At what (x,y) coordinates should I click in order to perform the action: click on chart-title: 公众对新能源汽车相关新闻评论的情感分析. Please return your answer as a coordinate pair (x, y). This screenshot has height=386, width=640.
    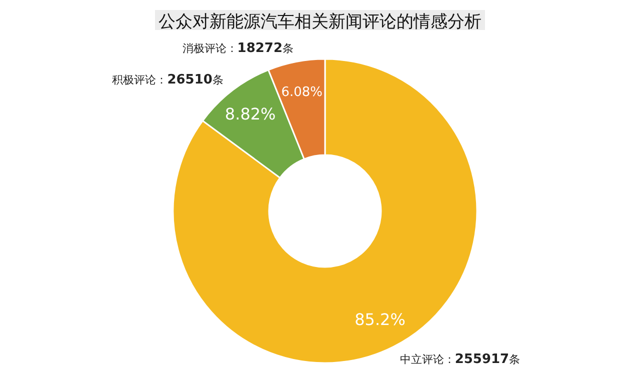
    Looking at the image, I should click on (320, 22).